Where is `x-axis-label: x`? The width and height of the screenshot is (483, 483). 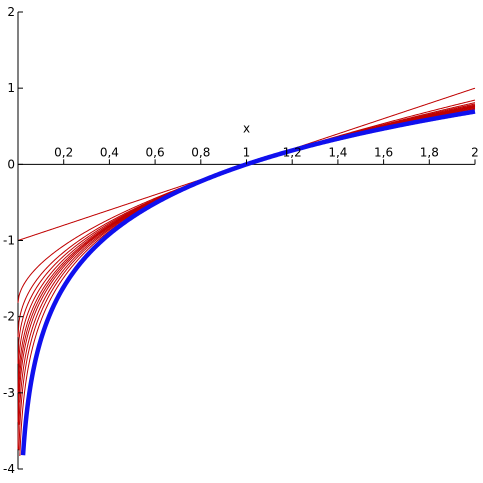
x-axis-label: x is located at coordinates (246, 128).